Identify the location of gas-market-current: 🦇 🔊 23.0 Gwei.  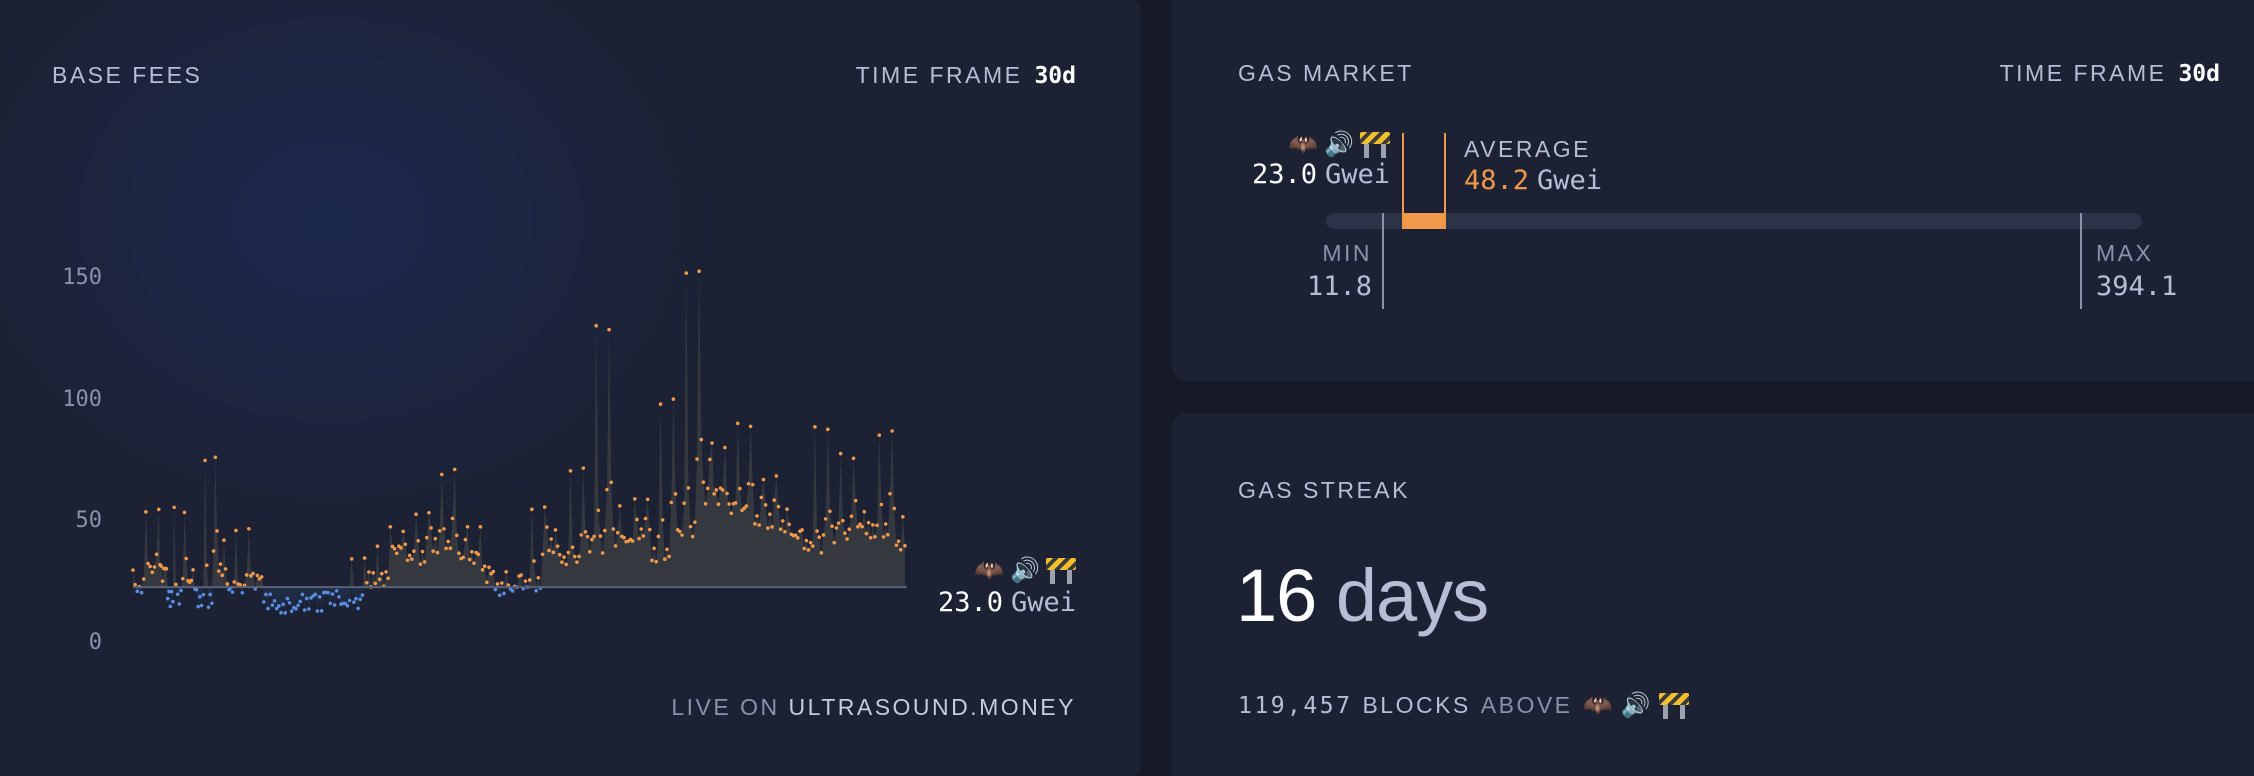
(1281, 160).